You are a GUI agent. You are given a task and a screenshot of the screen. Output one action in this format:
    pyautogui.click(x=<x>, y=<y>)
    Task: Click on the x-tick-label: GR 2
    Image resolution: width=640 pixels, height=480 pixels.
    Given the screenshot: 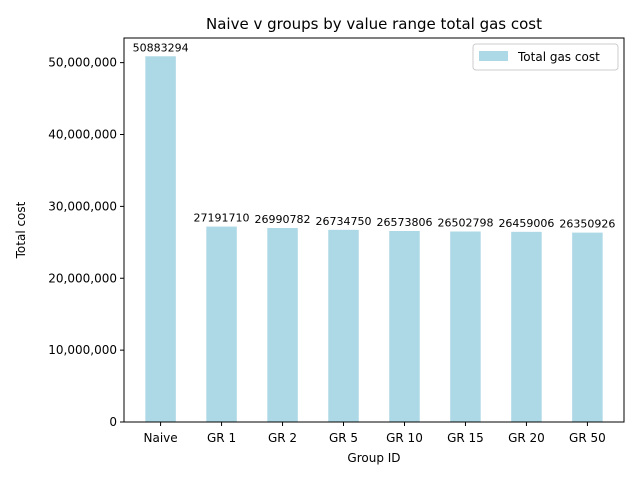 What is the action you would take?
    pyautogui.click(x=282, y=438)
    